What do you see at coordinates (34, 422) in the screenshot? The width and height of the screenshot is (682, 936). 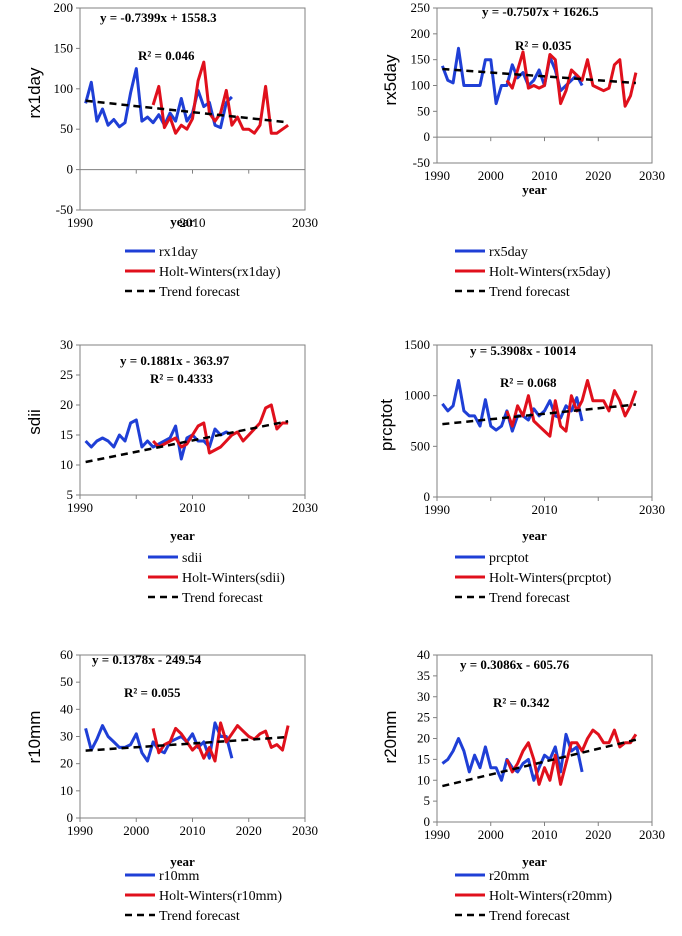 I see `y-axis-label: sdii` at bounding box center [34, 422].